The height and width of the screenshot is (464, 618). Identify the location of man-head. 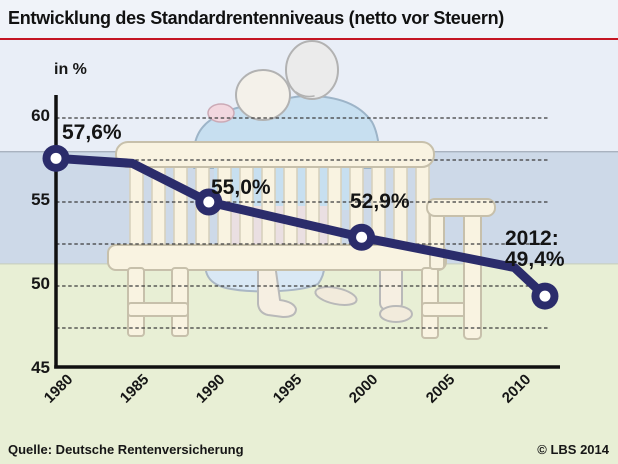
(312, 70).